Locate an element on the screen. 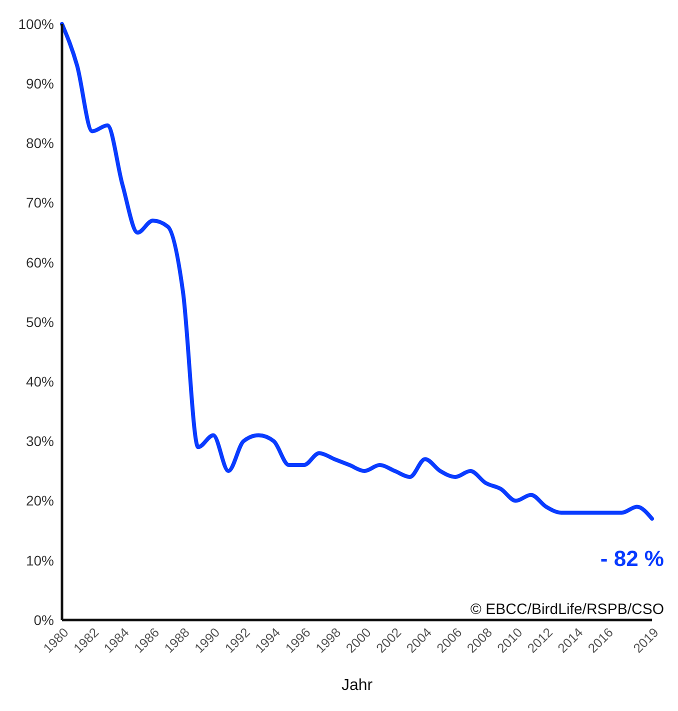 This screenshot has height=711, width=678. y-tick-label: 0% is located at coordinates (44, 620).